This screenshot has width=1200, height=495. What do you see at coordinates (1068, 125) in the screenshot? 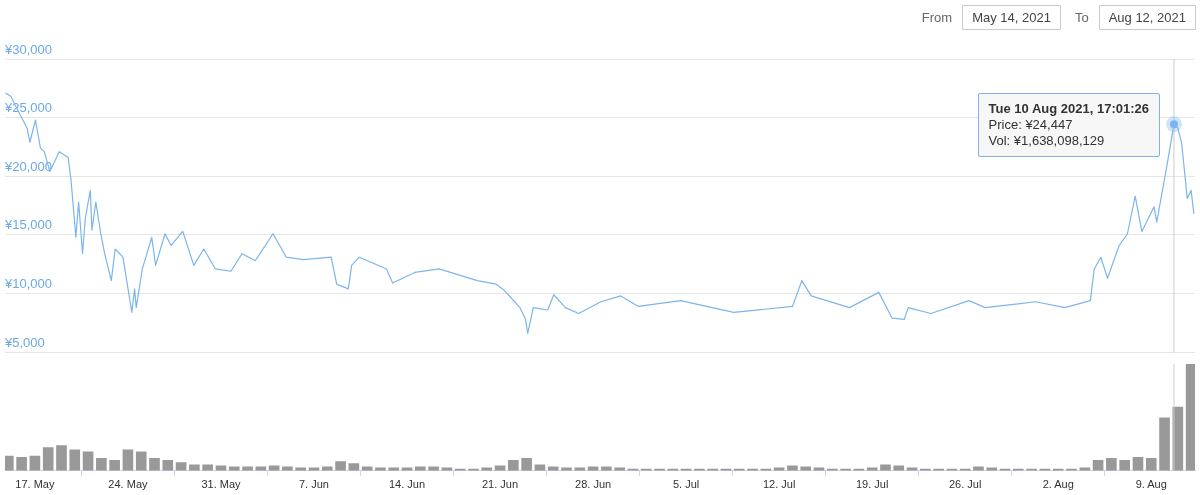
I see `annotation: Tue 10 Aug 2021, 17:01:26 Price: ¥24,447 Vol: ¥1,638,098,129` at bounding box center [1068, 125].